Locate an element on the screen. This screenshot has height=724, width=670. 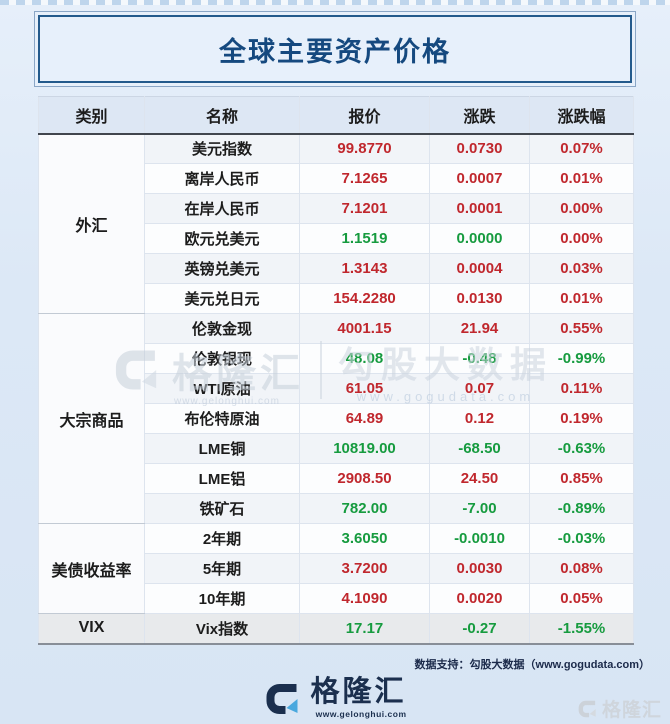
price-cell: 48.08 is located at coordinates (364, 358).